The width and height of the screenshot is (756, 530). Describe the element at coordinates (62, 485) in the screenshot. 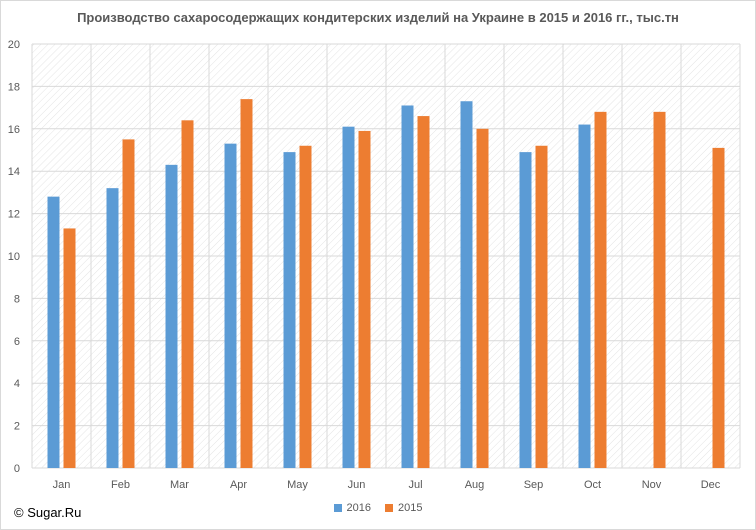

I see `x-tick-label: Jan` at that location.